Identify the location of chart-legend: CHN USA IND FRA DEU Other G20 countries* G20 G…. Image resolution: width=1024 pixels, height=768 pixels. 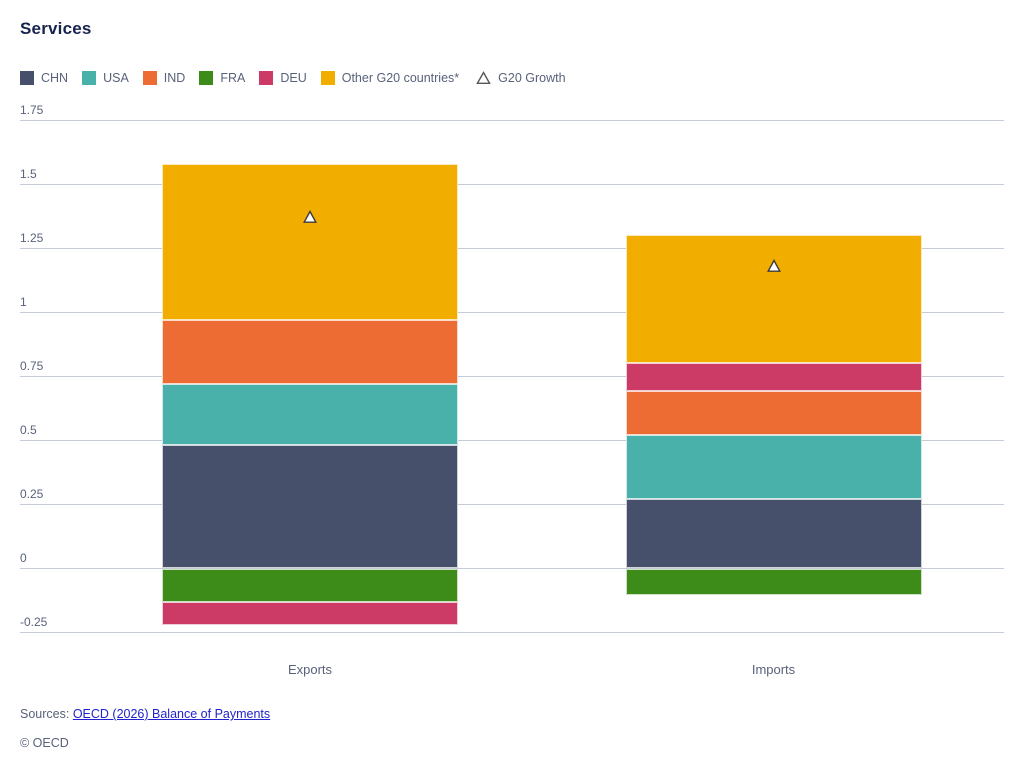
(293, 78).